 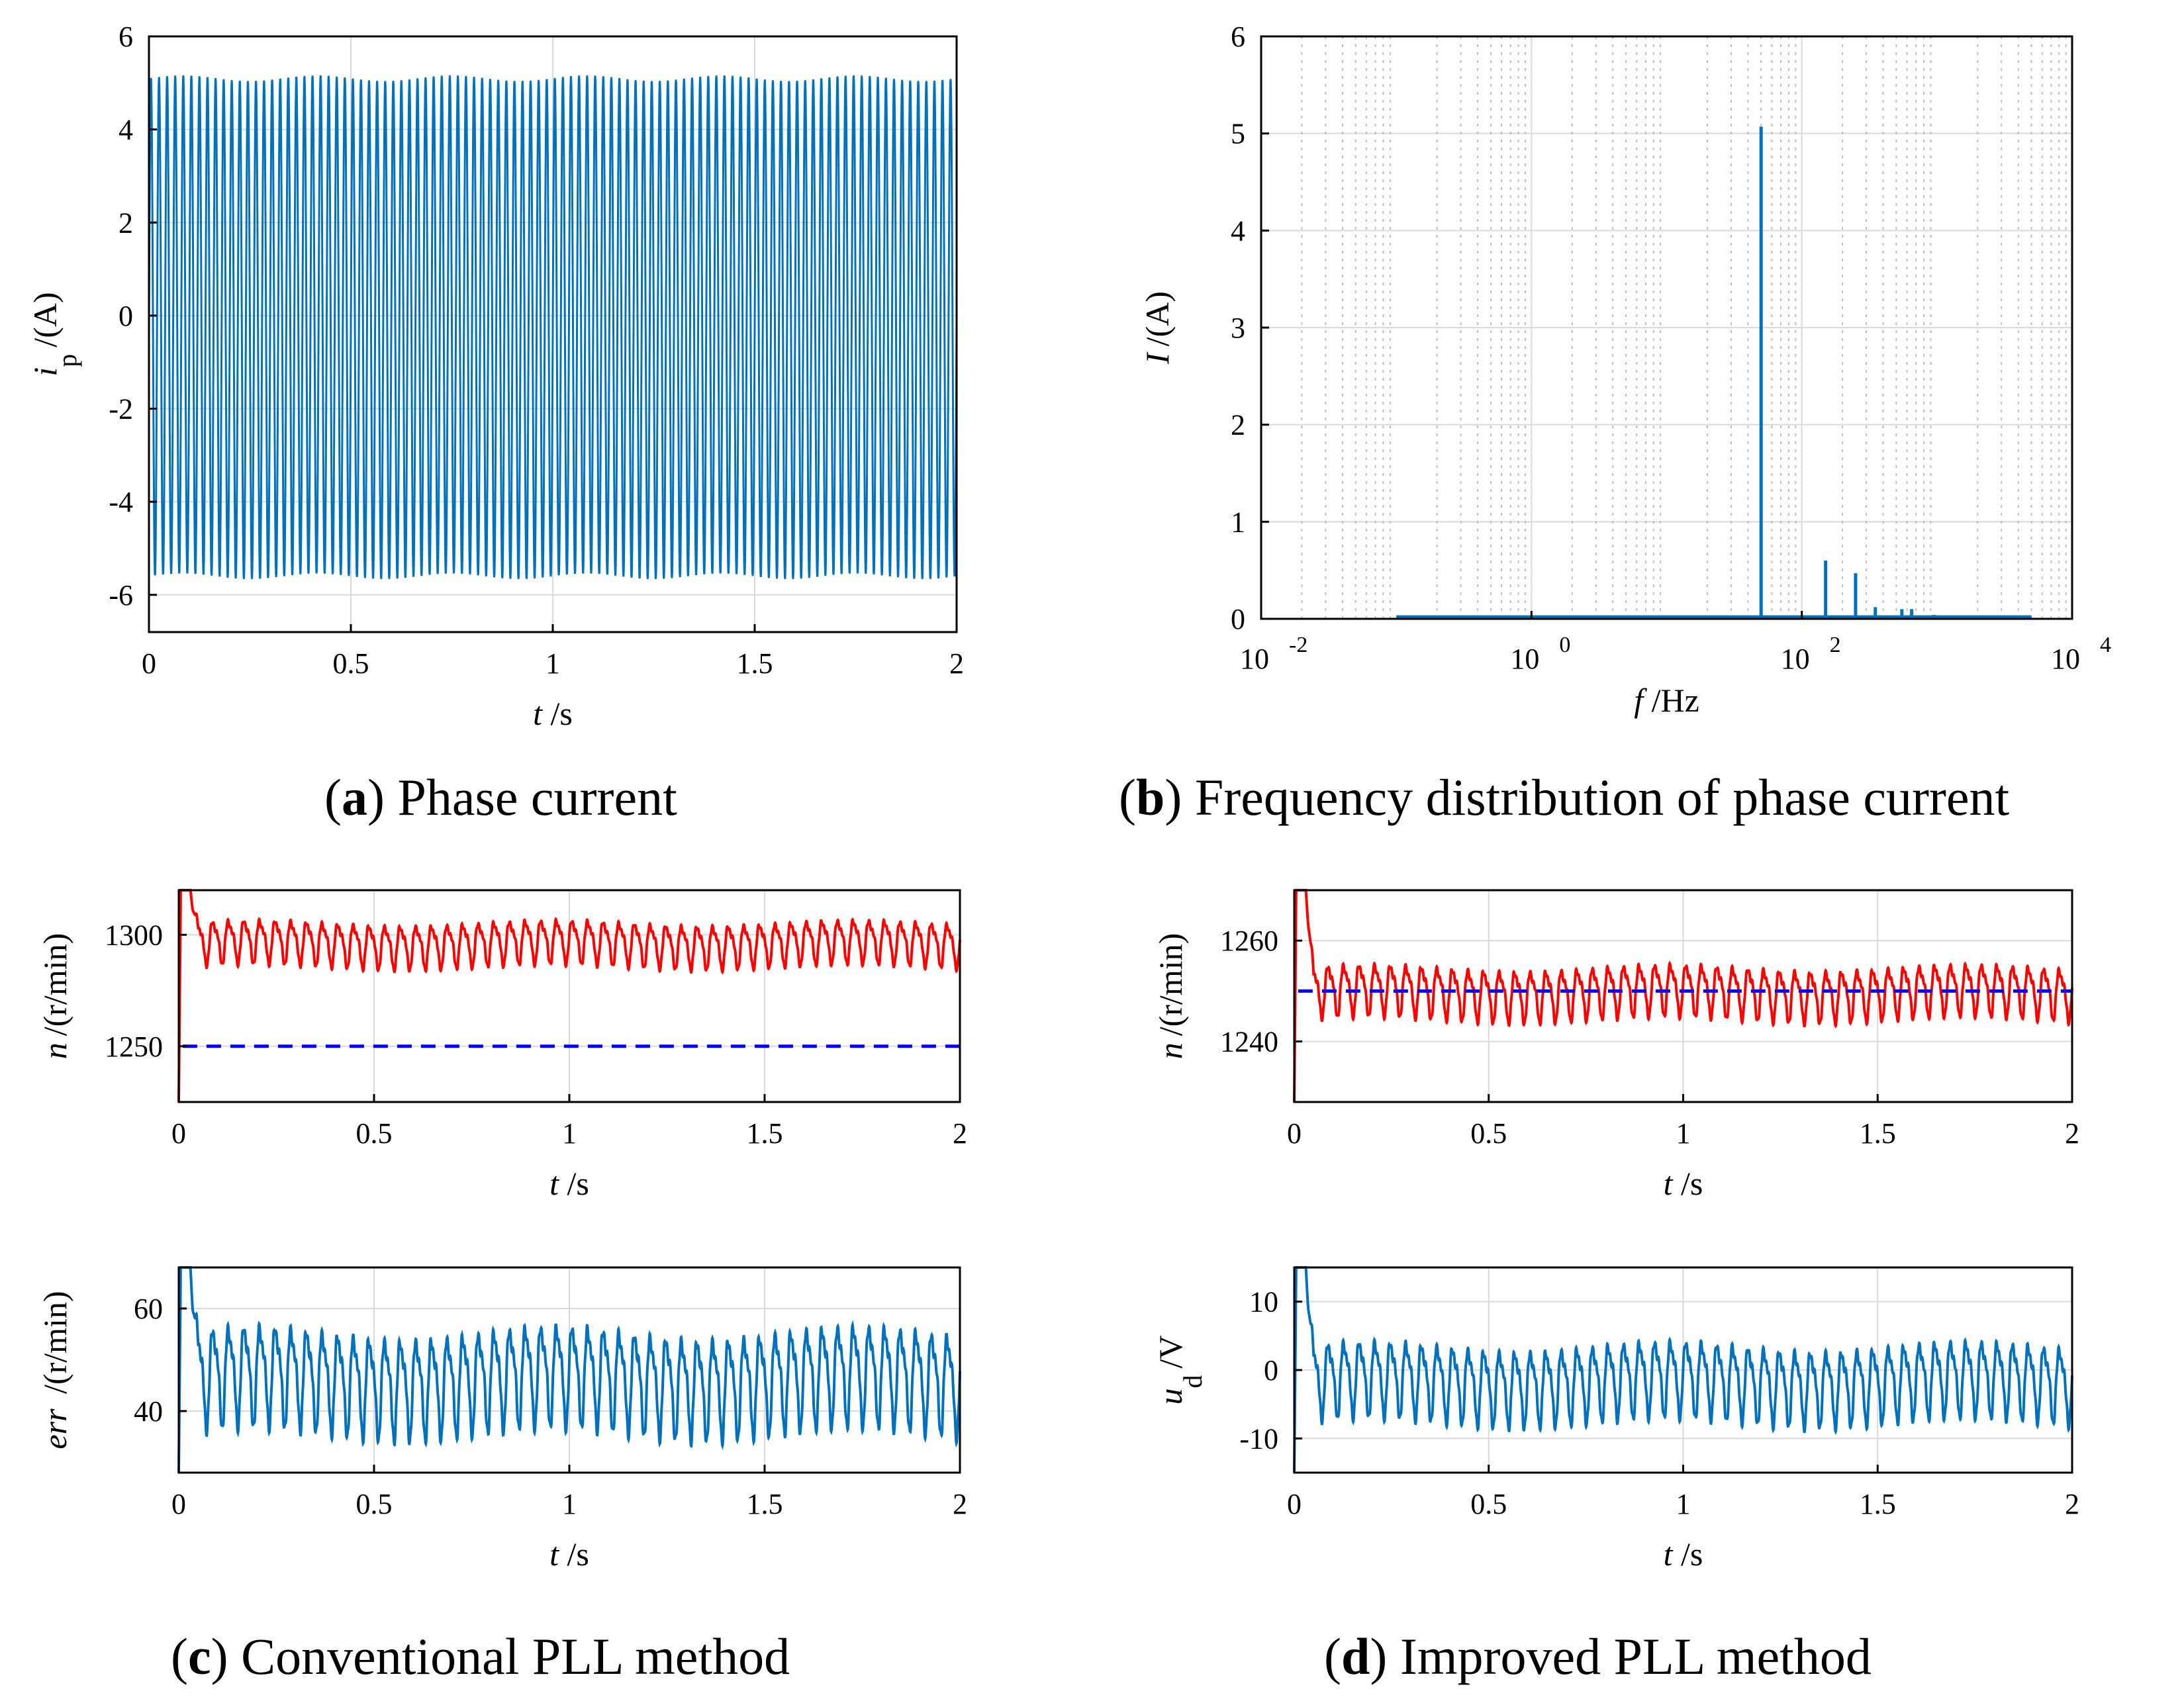 I want to click on caption-a-text: ) Phase current, so click(x=522, y=797).